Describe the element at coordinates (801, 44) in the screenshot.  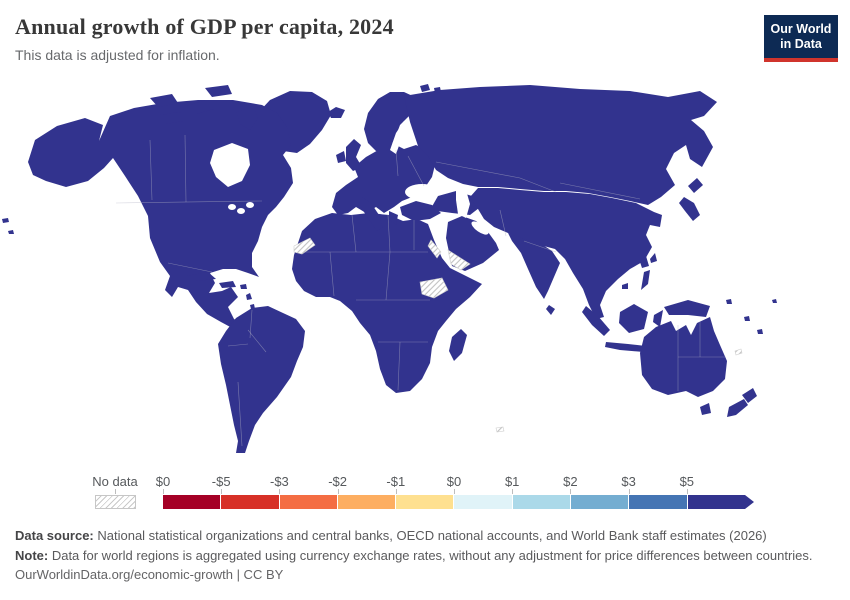
I see `owid-logo-line2: in Data` at that location.